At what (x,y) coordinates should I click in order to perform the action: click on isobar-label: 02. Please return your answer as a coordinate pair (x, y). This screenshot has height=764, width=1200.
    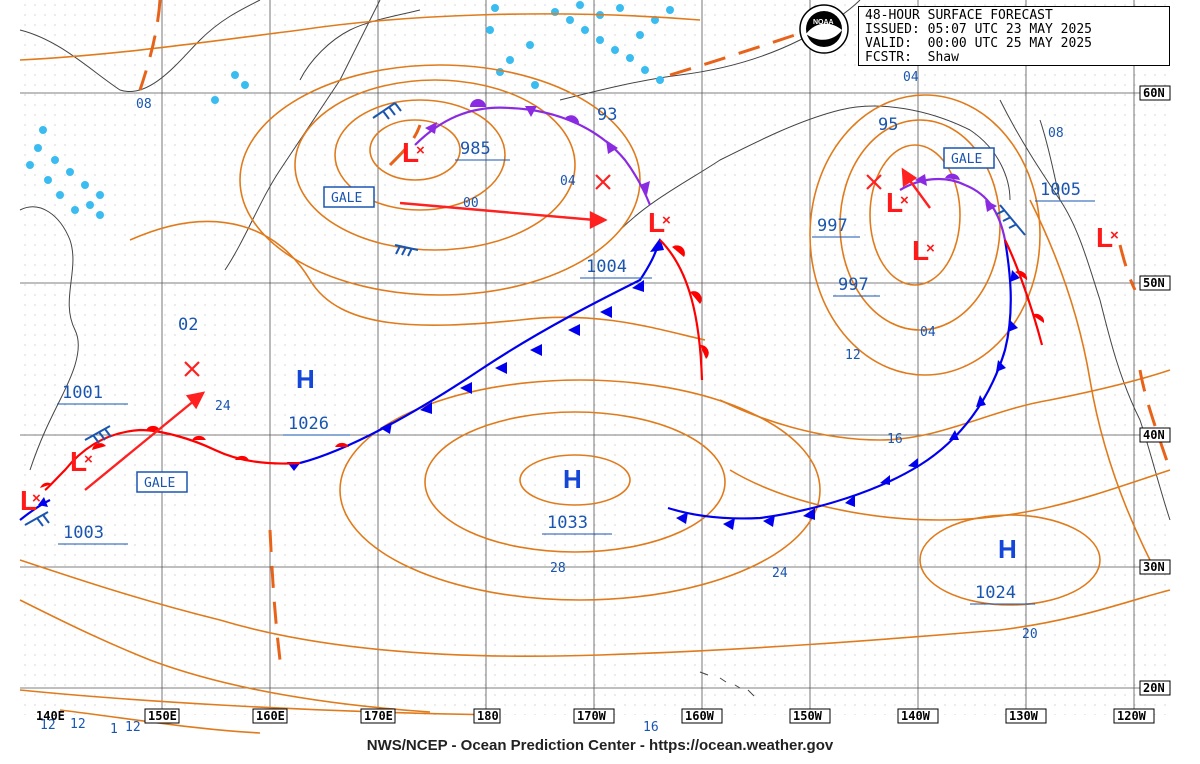
    Looking at the image, I should click on (188, 325).